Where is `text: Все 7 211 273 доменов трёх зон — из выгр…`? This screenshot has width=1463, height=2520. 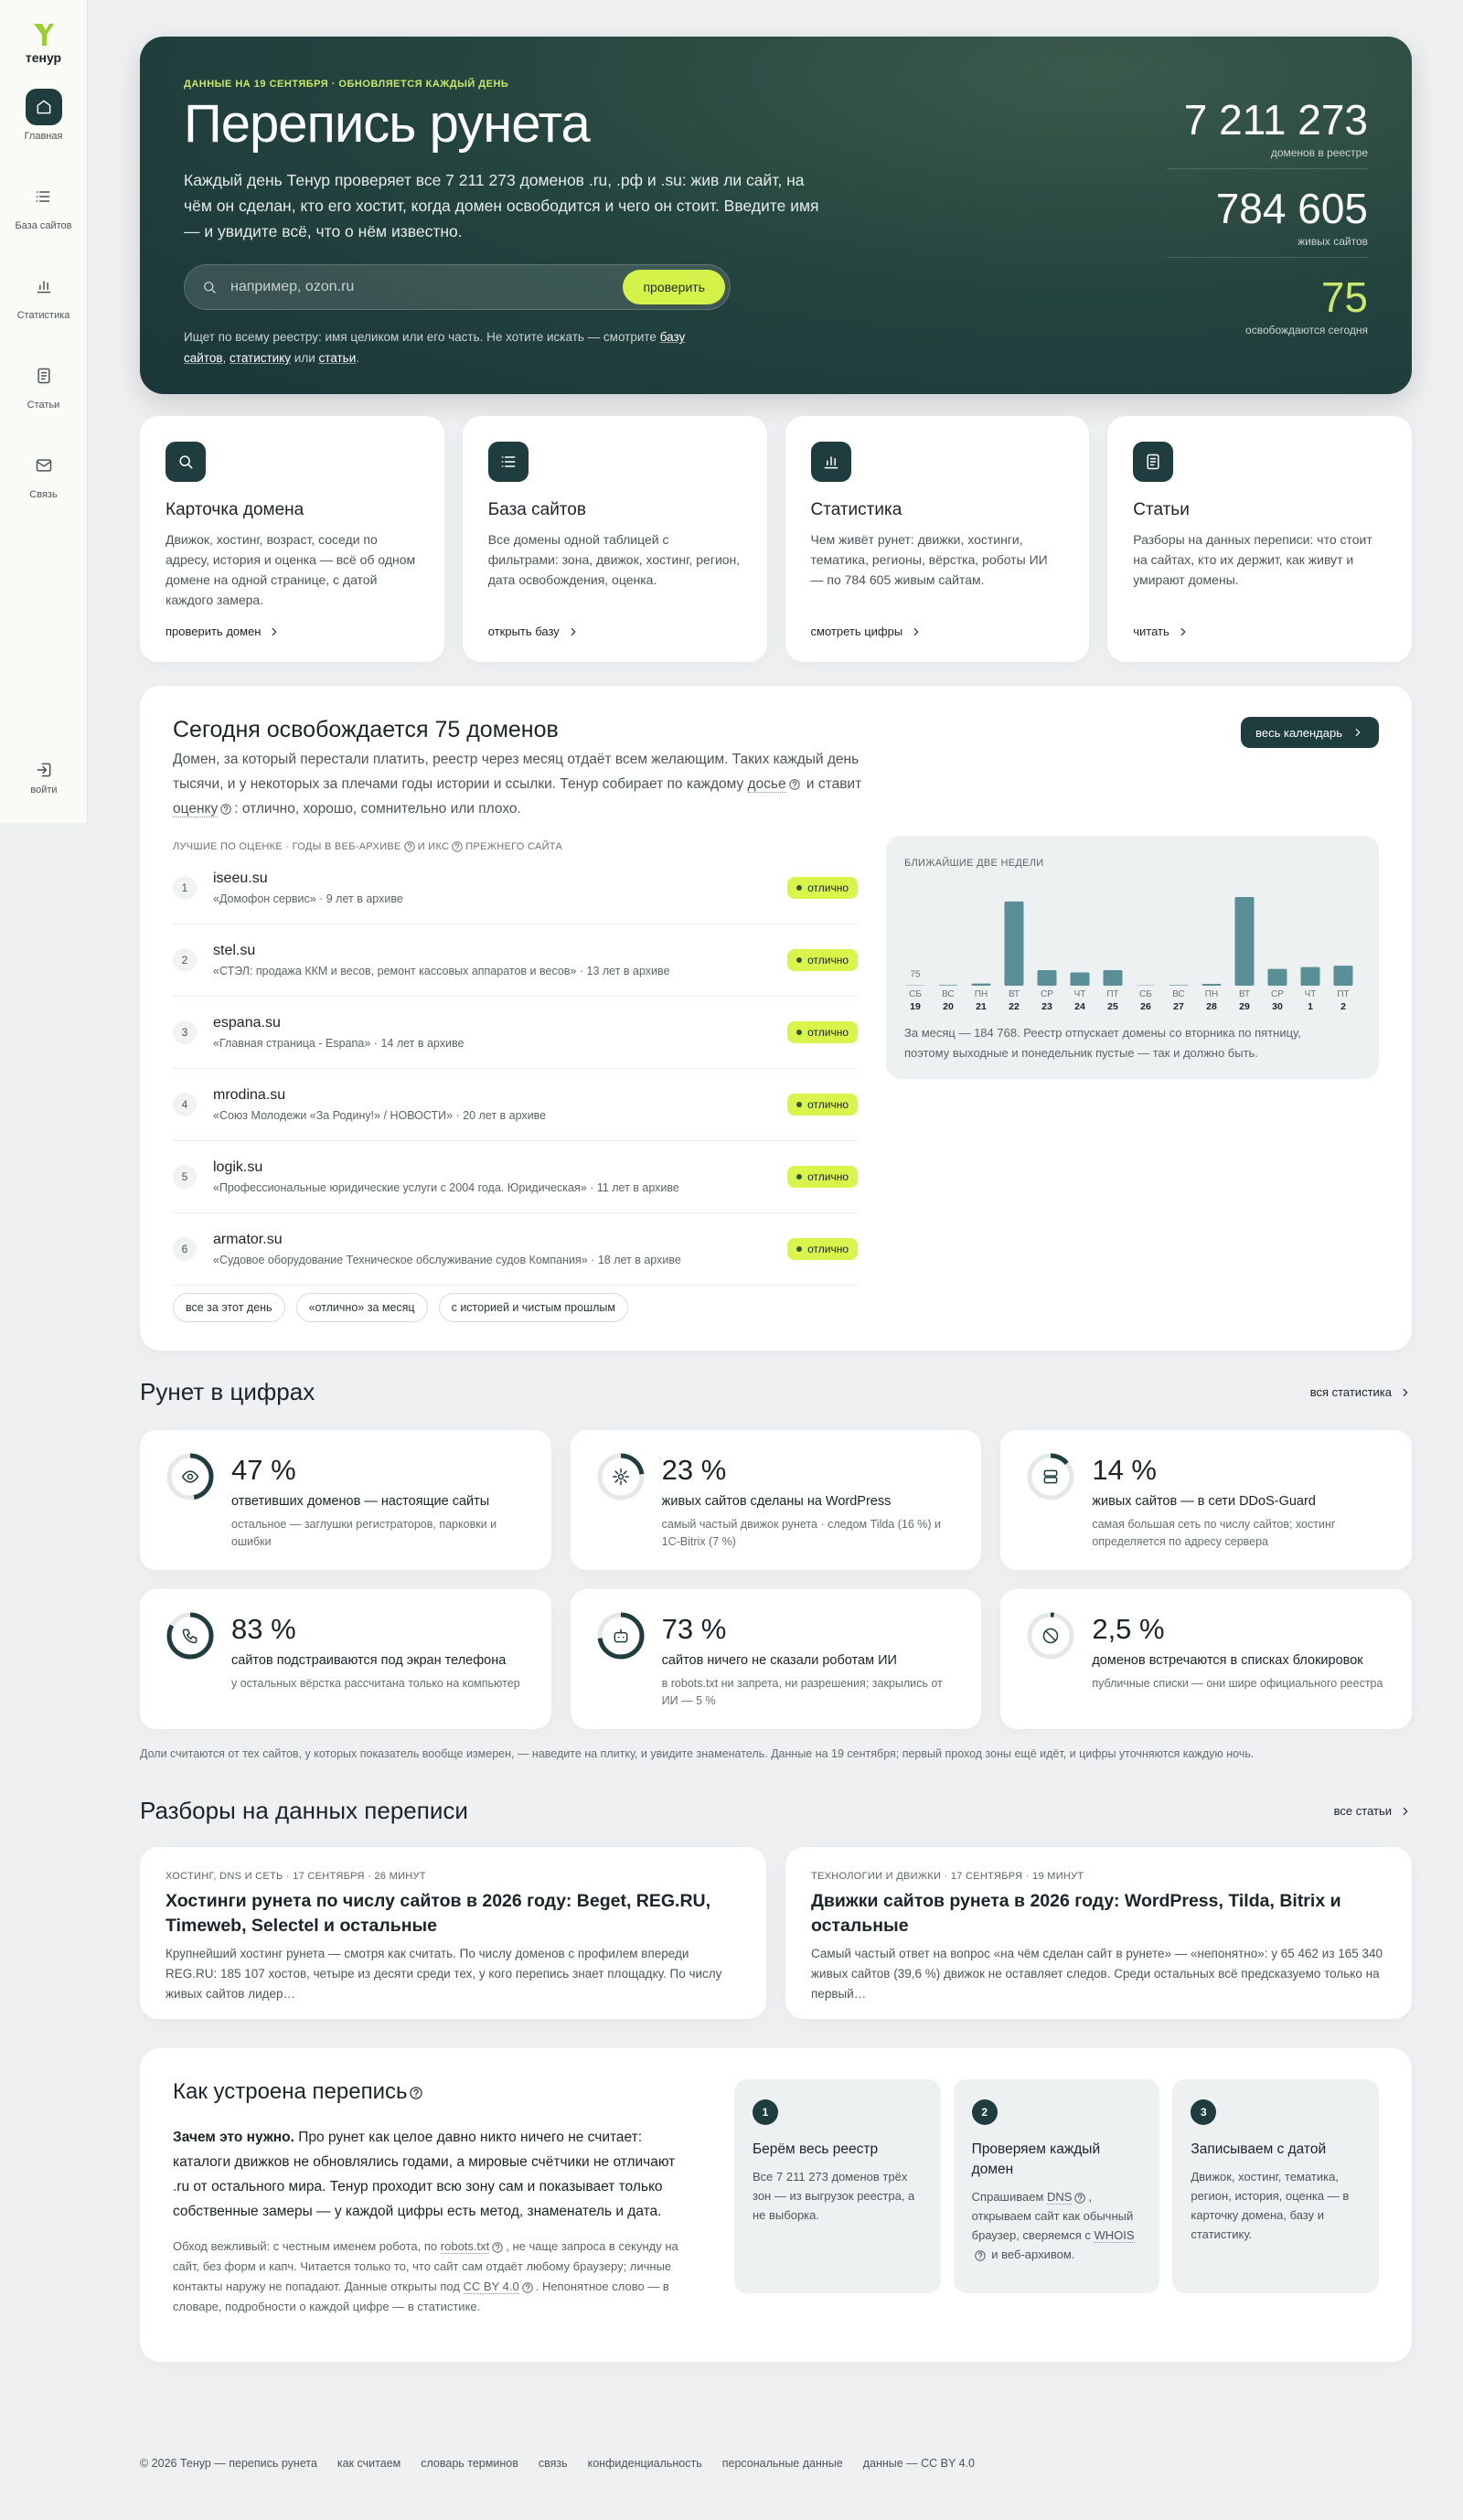 text: Все 7 211 273 доменов трёх зон — из выгр… is located at coordinates (834, 2196).